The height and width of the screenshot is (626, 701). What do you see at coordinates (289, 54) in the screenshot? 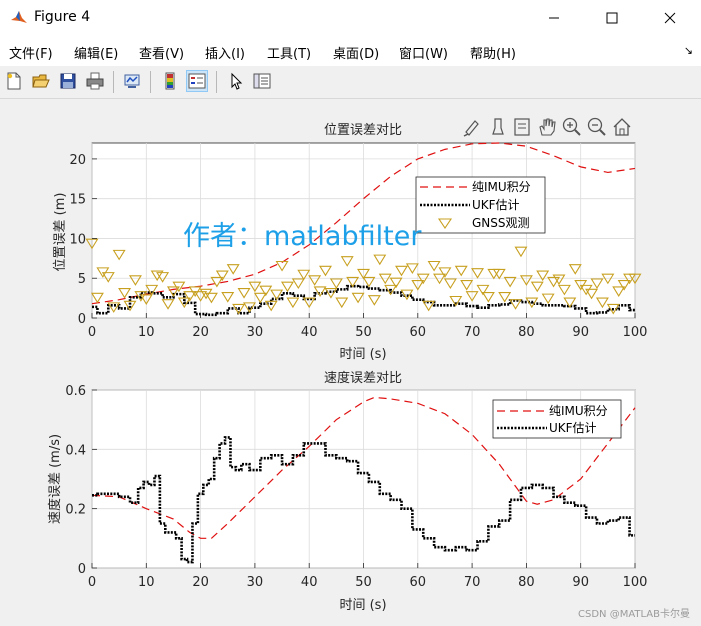
I see `menu-tools: 工具(T)` at bounding box center [289, 54].